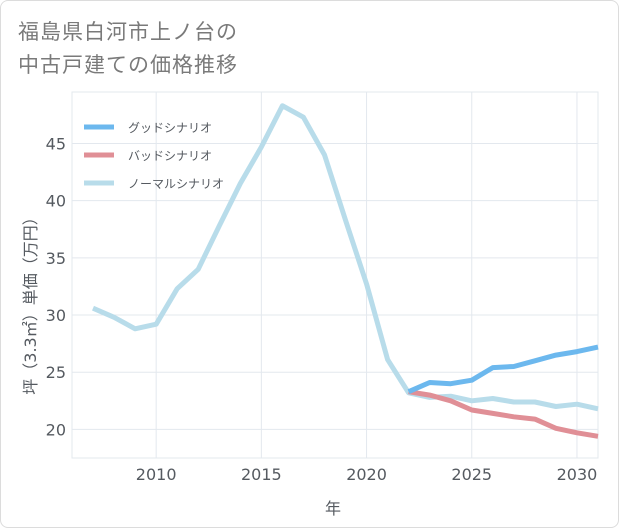 The image size is (621, 530). Describe the element at coordinates (56, 429) in the screenshot. I see `y-tick-label: 20` at that location.